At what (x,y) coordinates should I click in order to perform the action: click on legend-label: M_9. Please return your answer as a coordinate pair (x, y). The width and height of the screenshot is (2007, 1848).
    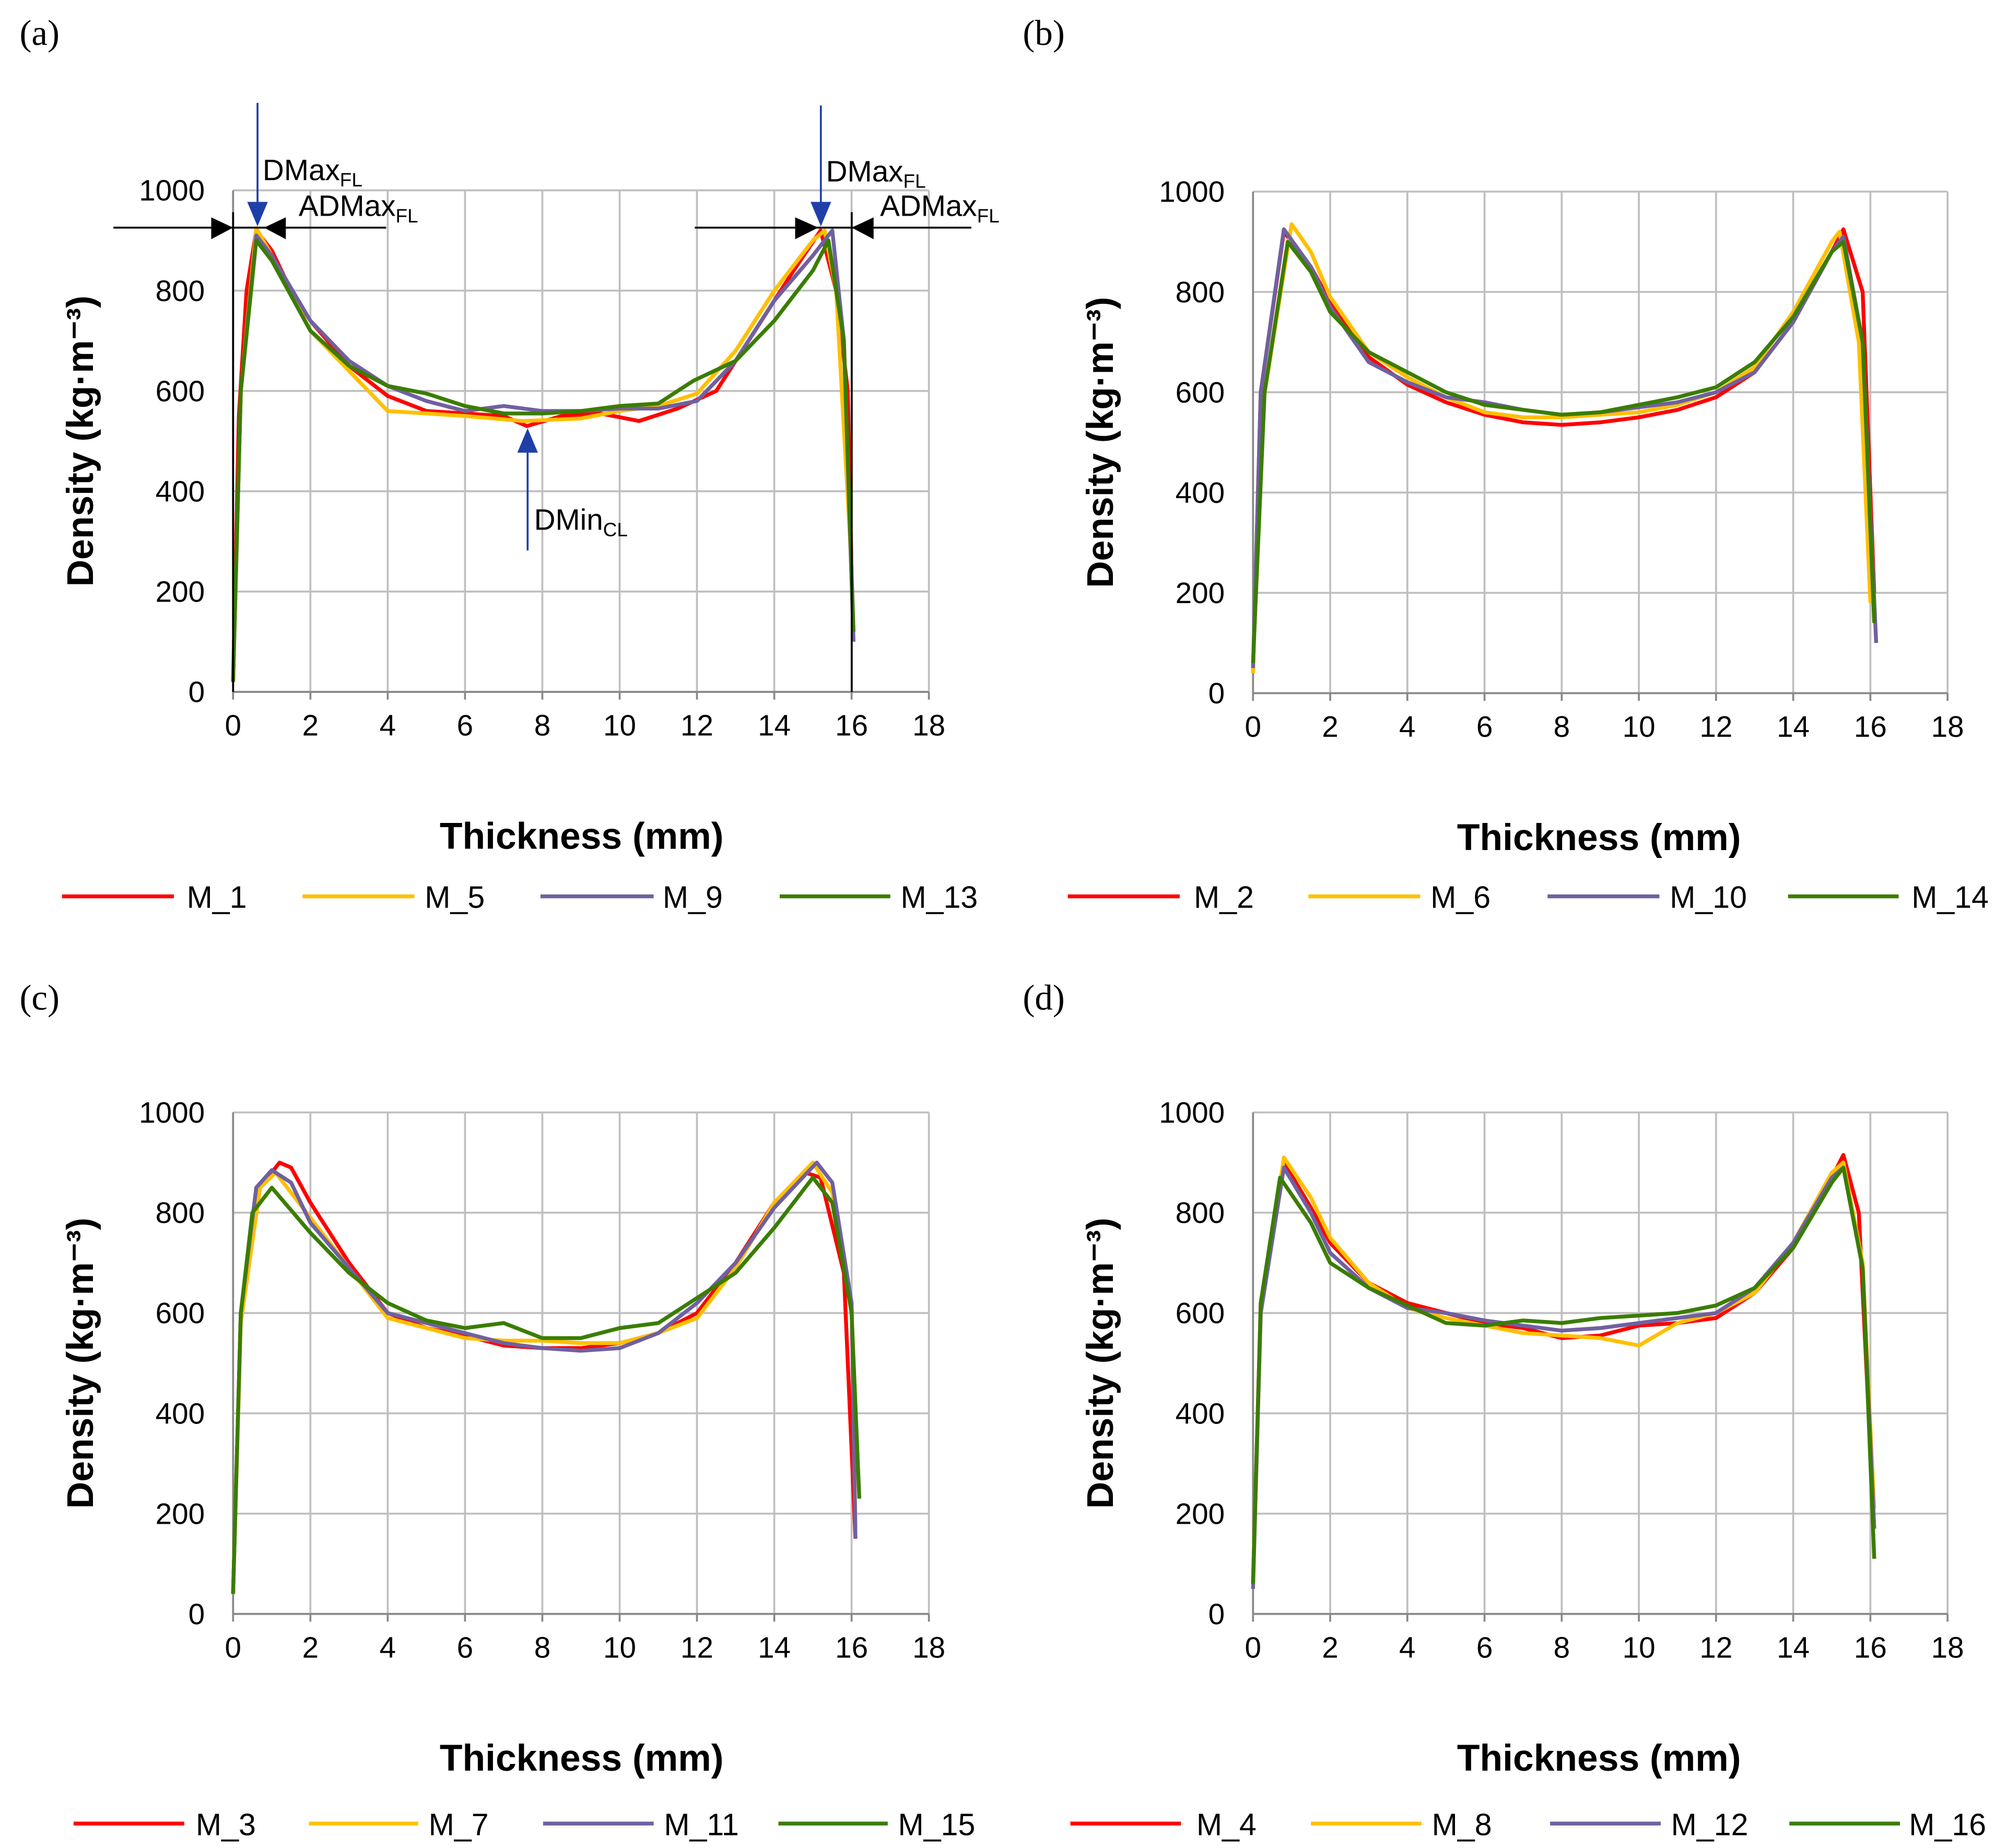
    Looking at the image, I should click on (693, 897).